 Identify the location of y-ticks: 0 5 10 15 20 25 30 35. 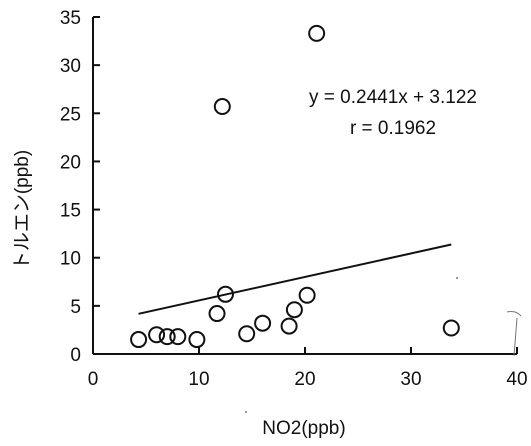
(80, 187).